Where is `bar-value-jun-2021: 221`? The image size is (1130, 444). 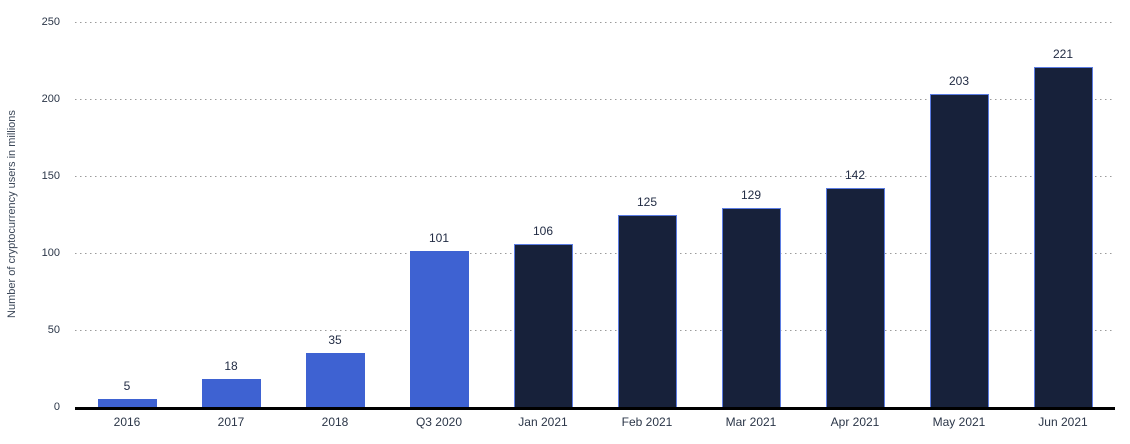
bar-value-jun-2021: 221 is located at coordinates (1063, 53).